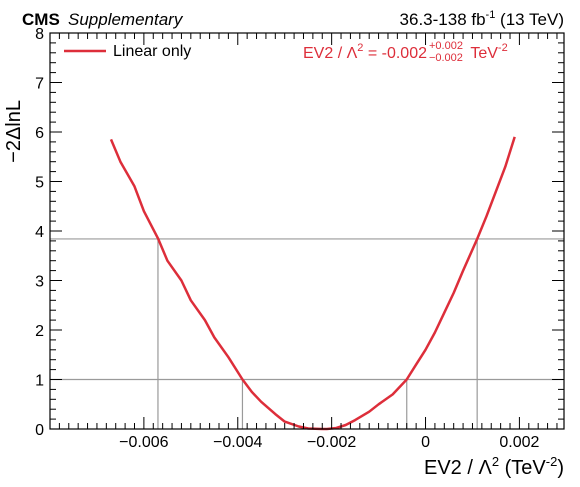 This screenshot has height=487, width=580. What do you see at coordinates (39, 381) in the screenshot?
I see `y-tick-label-1: 1` at bounding box center [39, 381].